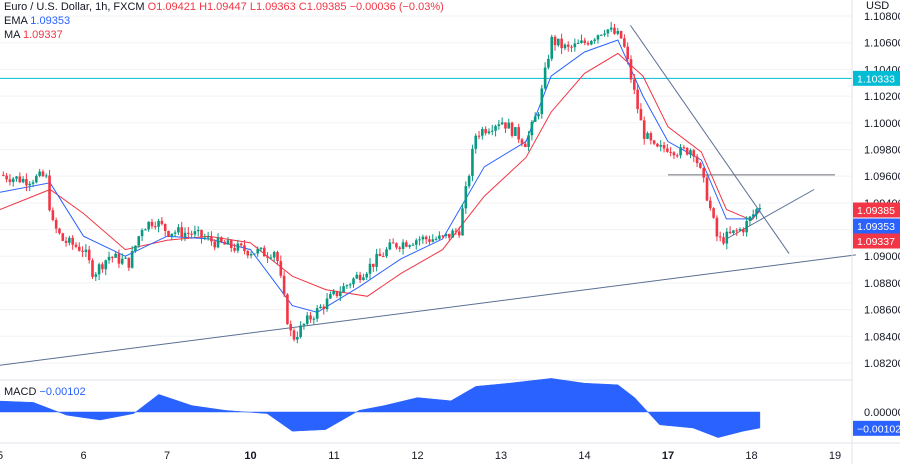  What do you see at coordinates (876, 210) in the screenshot?
I see `close-badge: 1.09385` at bounding box center [876, 210].